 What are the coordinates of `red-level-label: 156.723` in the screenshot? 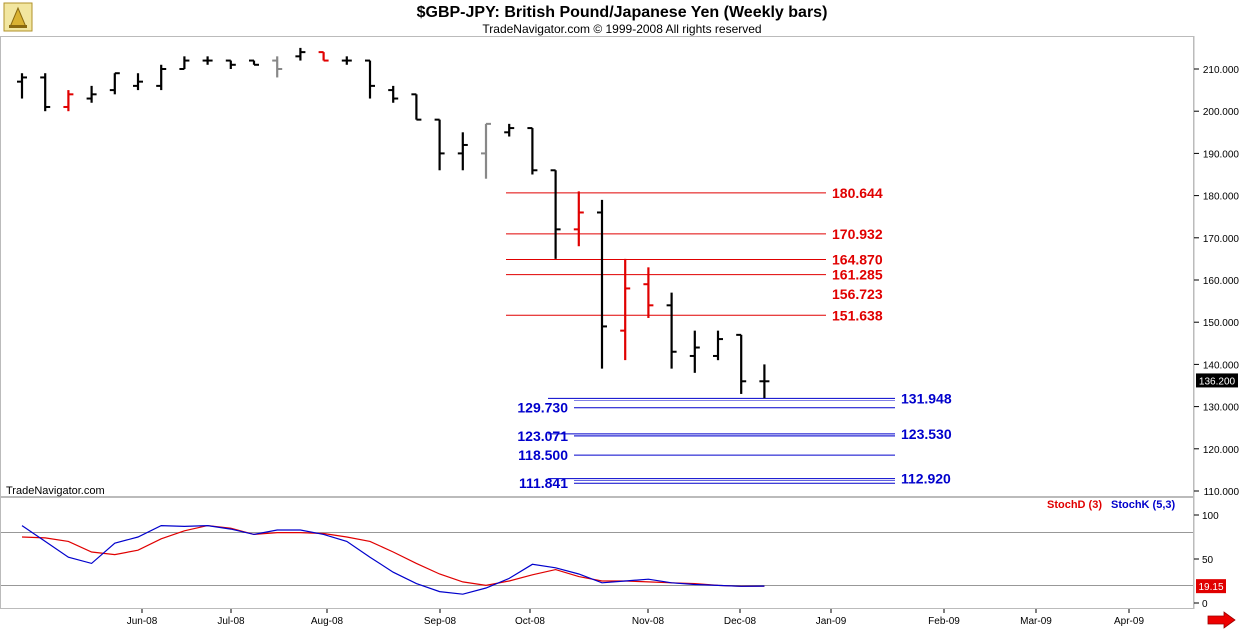 It's located at (857, 294).